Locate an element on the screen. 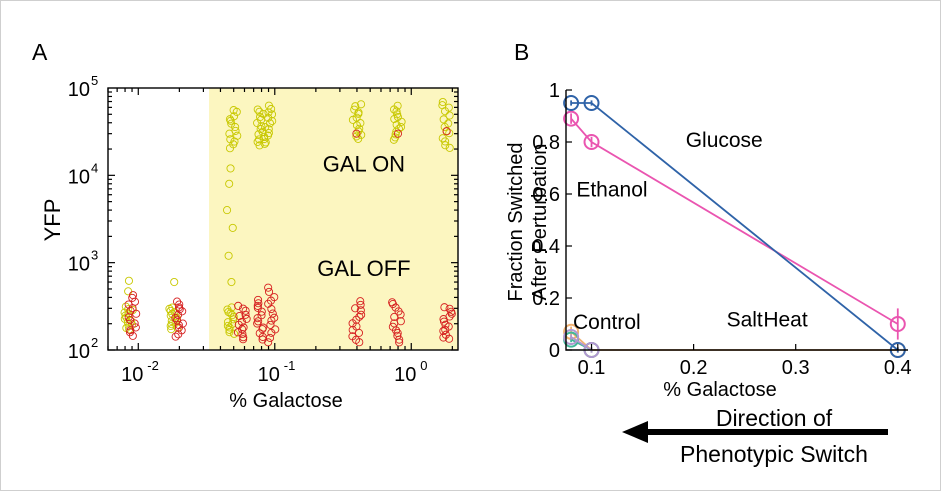 Image resolution: width=941 pixels, height=491 pixels. y-tick-label: 0 is located at coordinates (554, 351).